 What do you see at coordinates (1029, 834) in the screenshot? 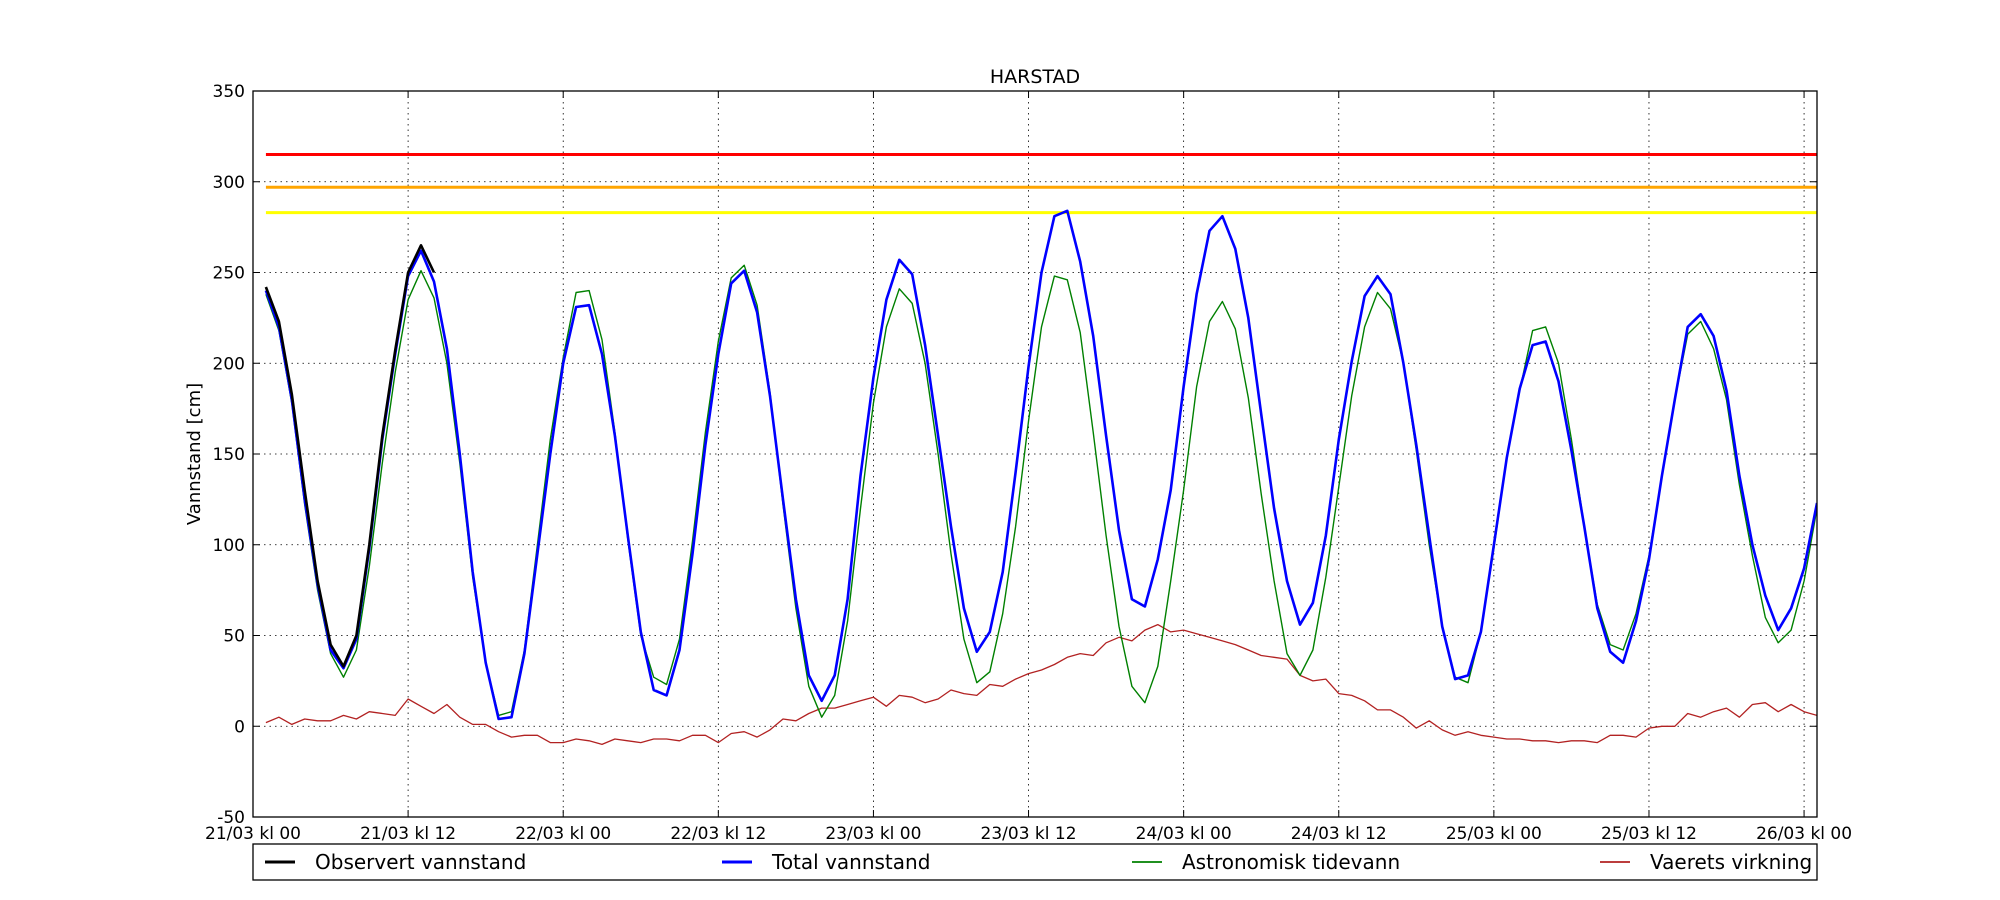
I see `x-tick-label: 23/03 kl 12` at bounding box center [1029, 834].